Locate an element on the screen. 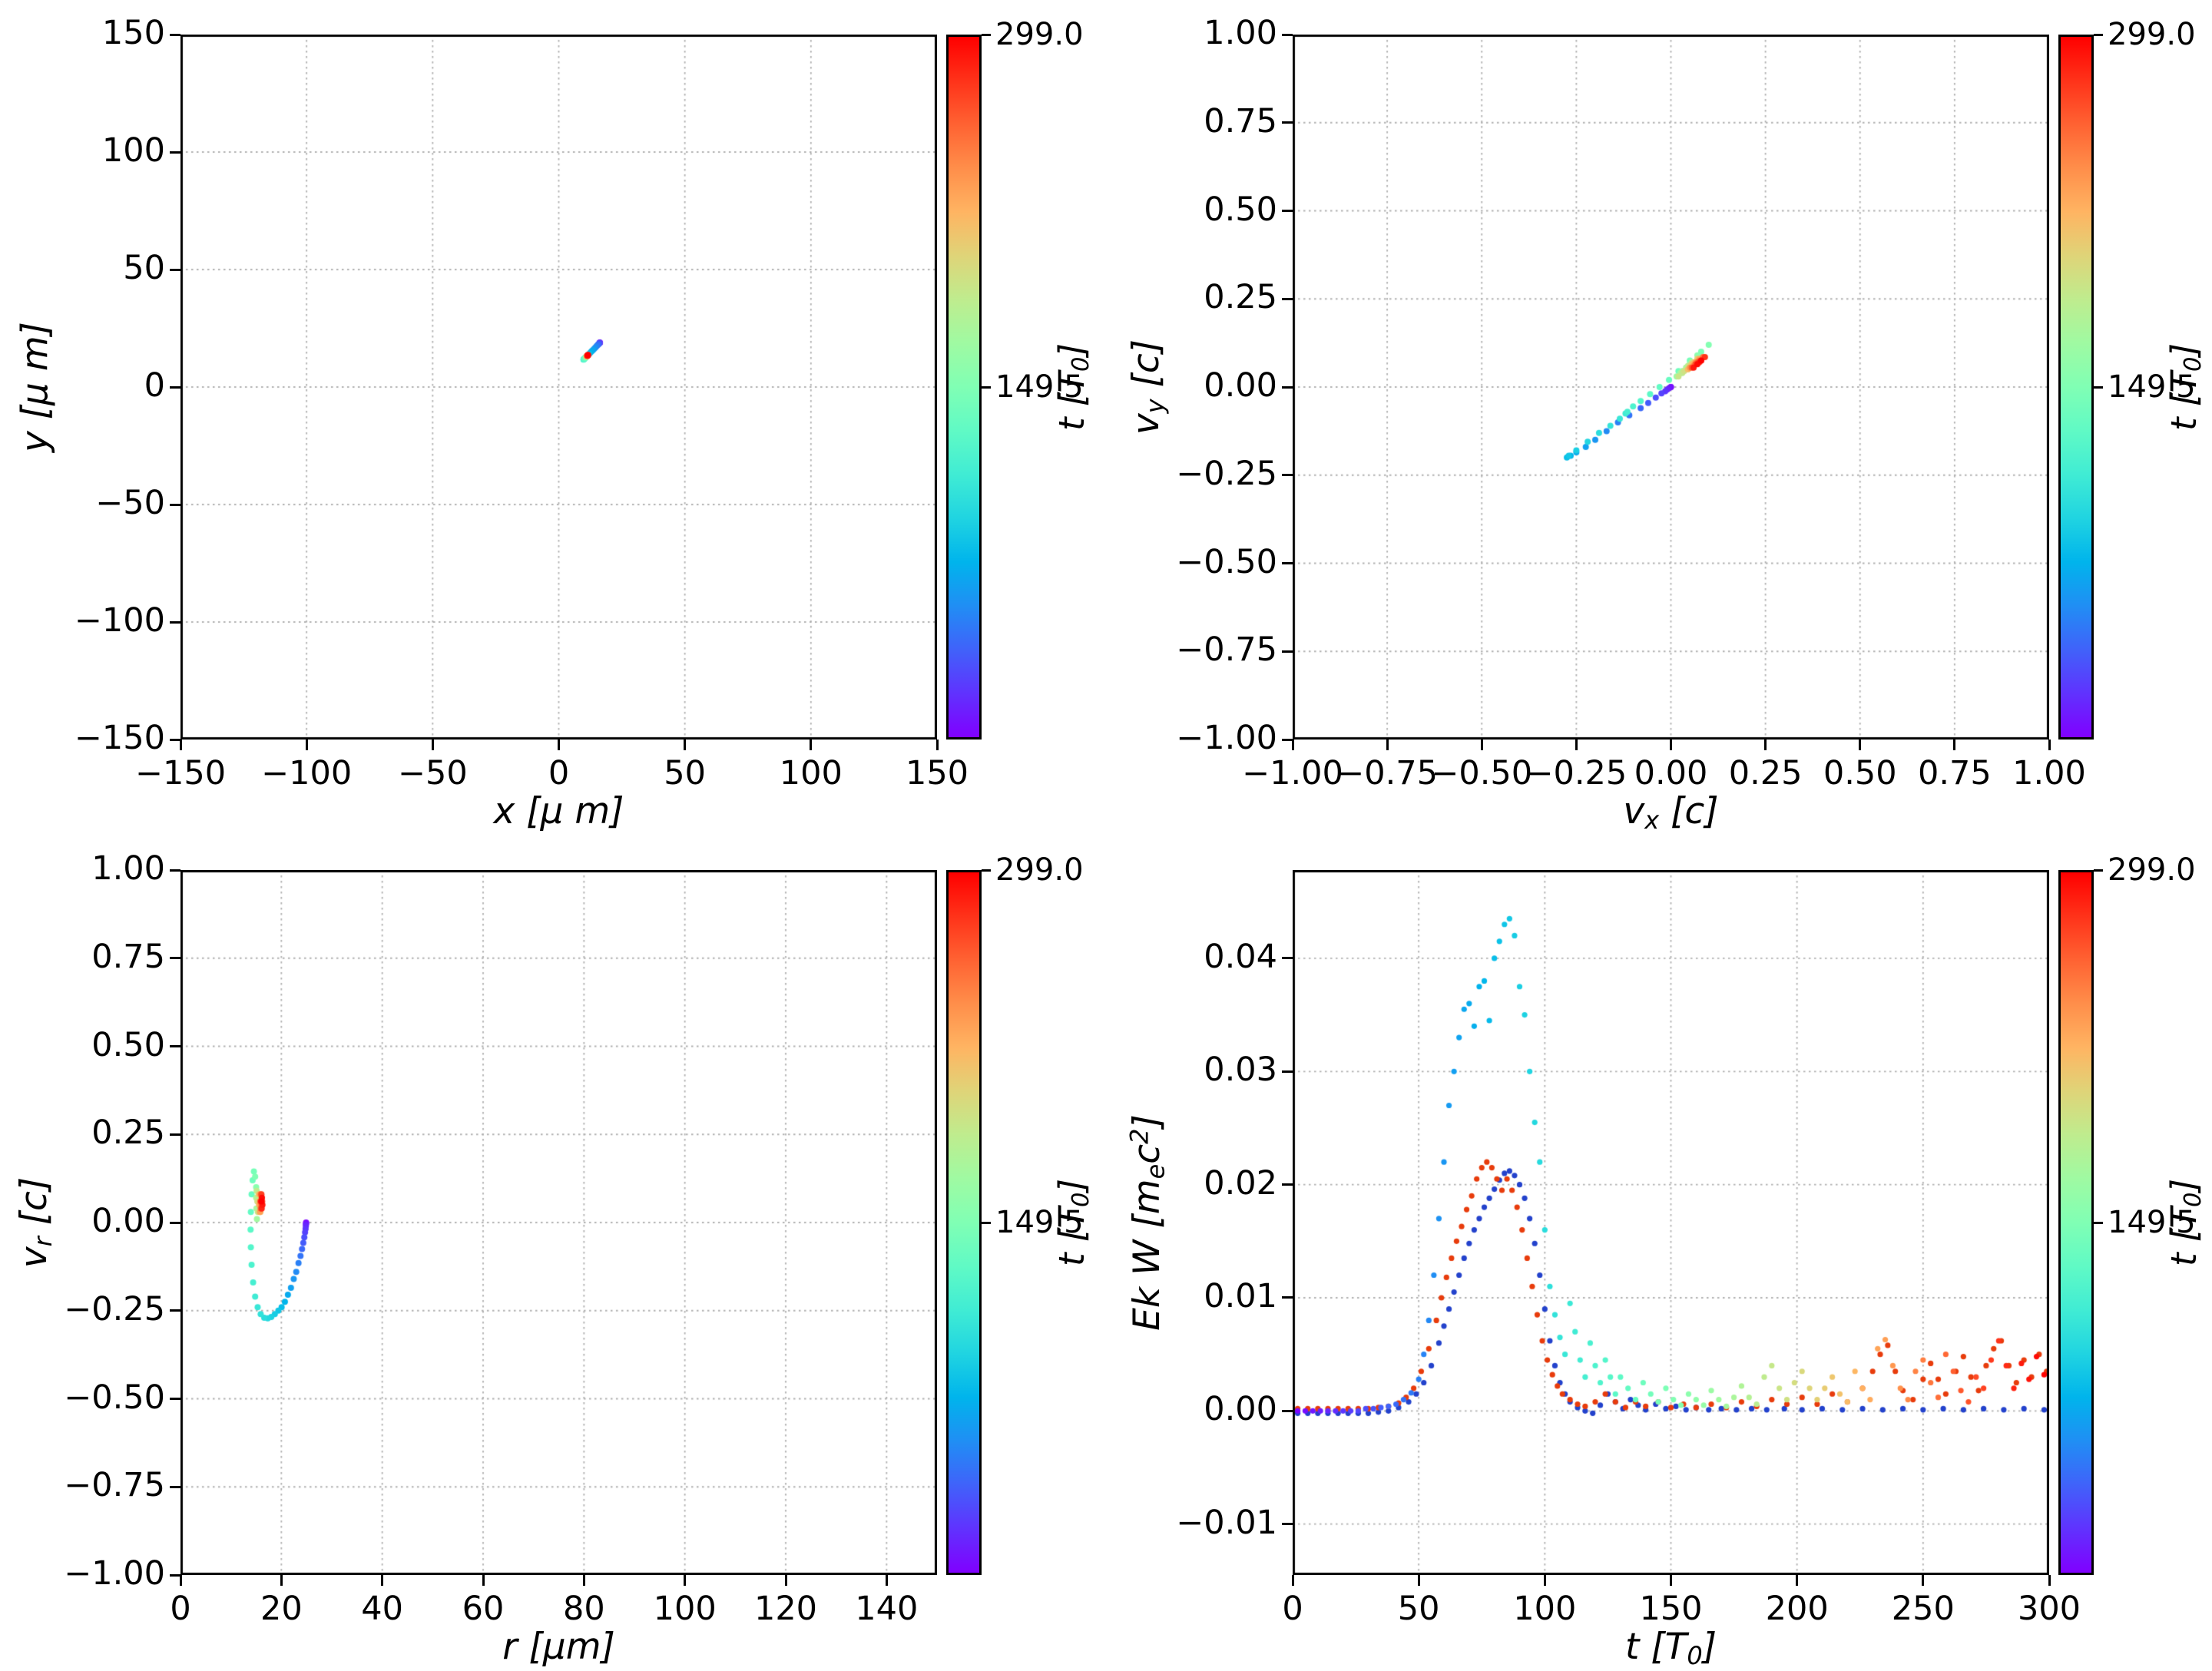  x-tick-label: 0 is located at coordinates (559, 773).